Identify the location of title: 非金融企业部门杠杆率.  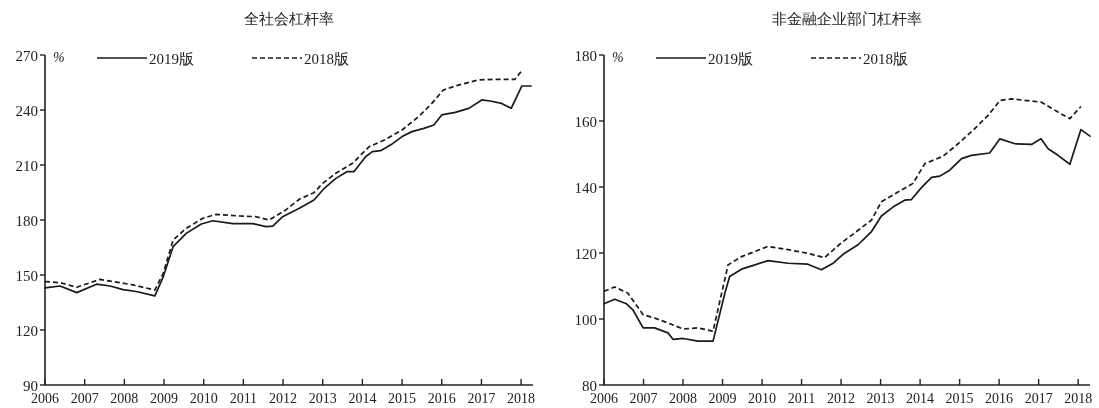
(847, 19).